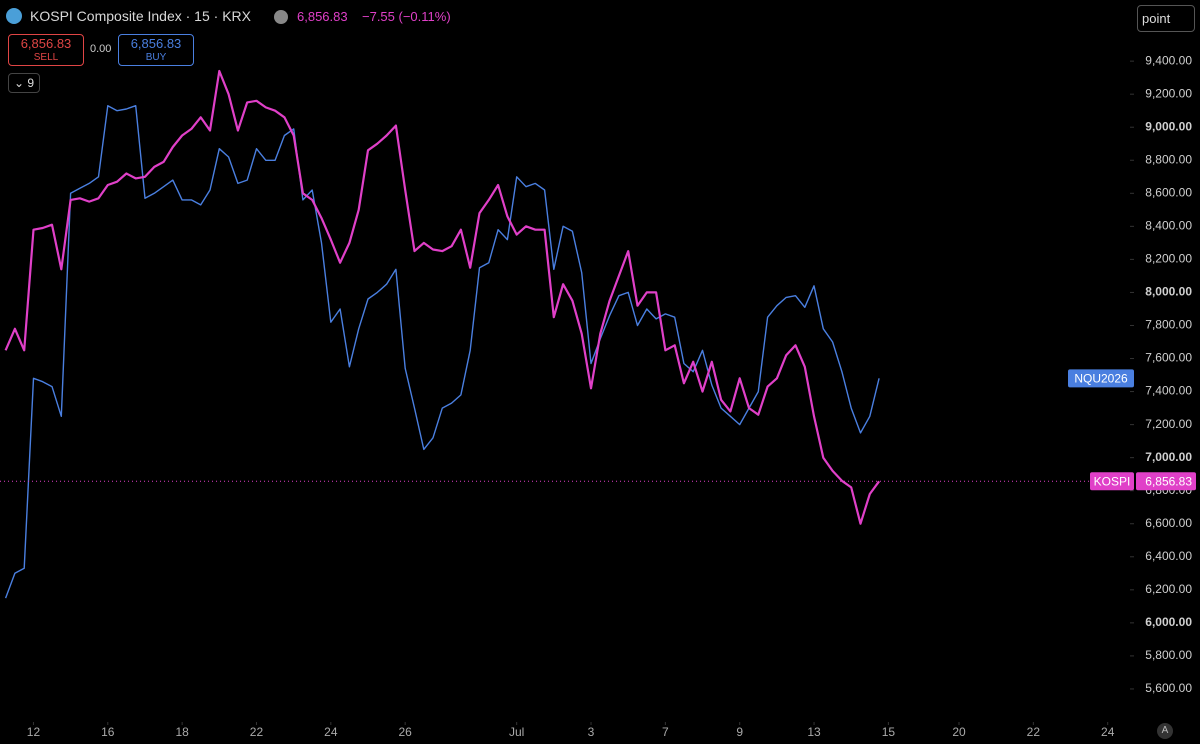  I want to click on buy-price: 6,856.83, so click(156, 43).